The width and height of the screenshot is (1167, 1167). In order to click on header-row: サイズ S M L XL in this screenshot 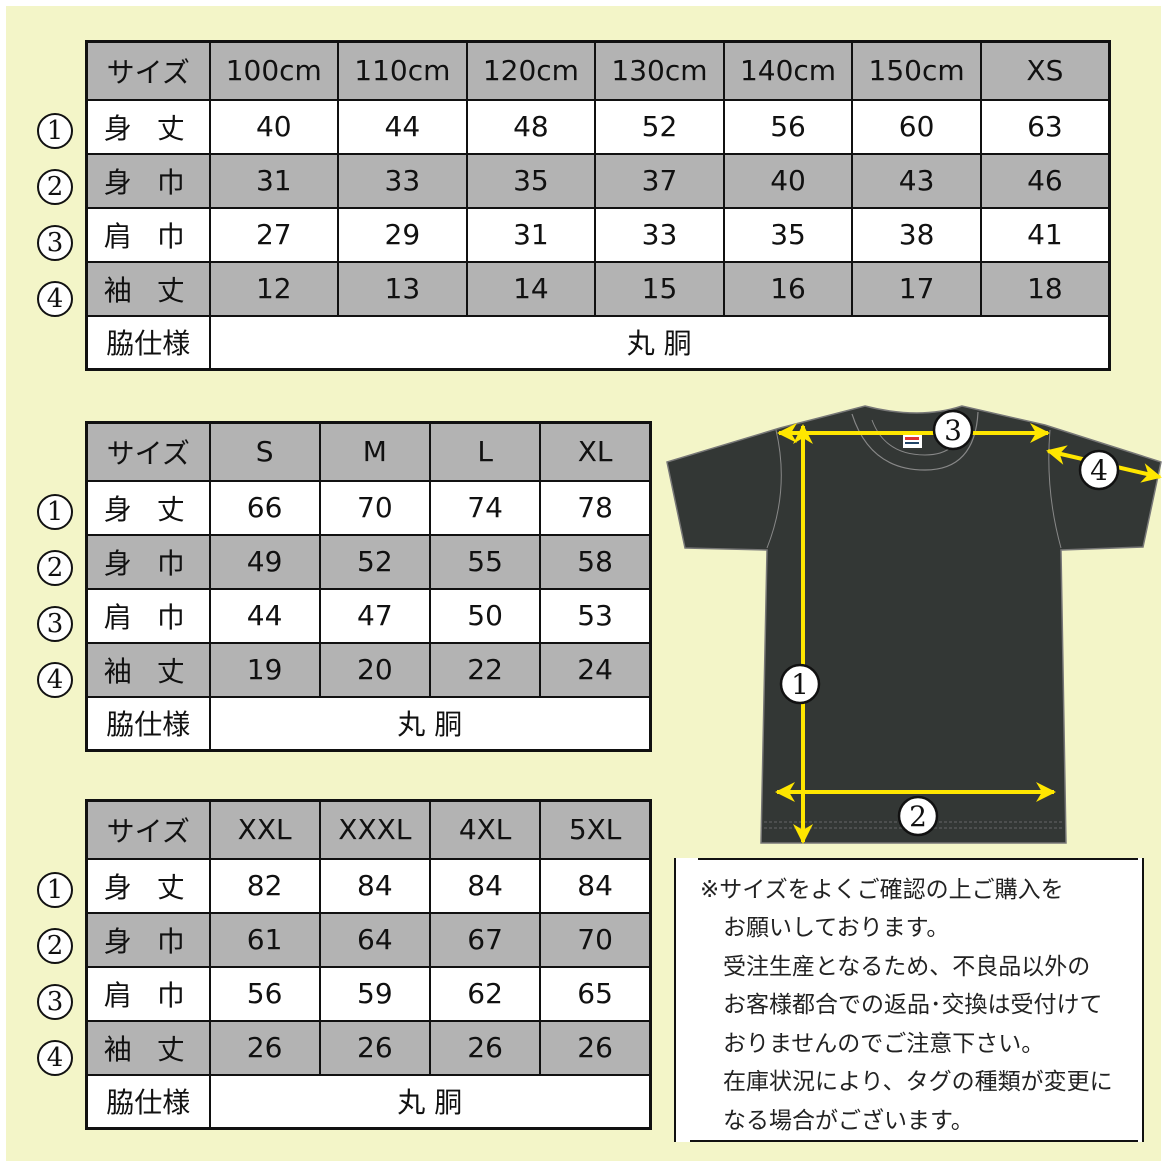, I will do `click(368, 451)`.